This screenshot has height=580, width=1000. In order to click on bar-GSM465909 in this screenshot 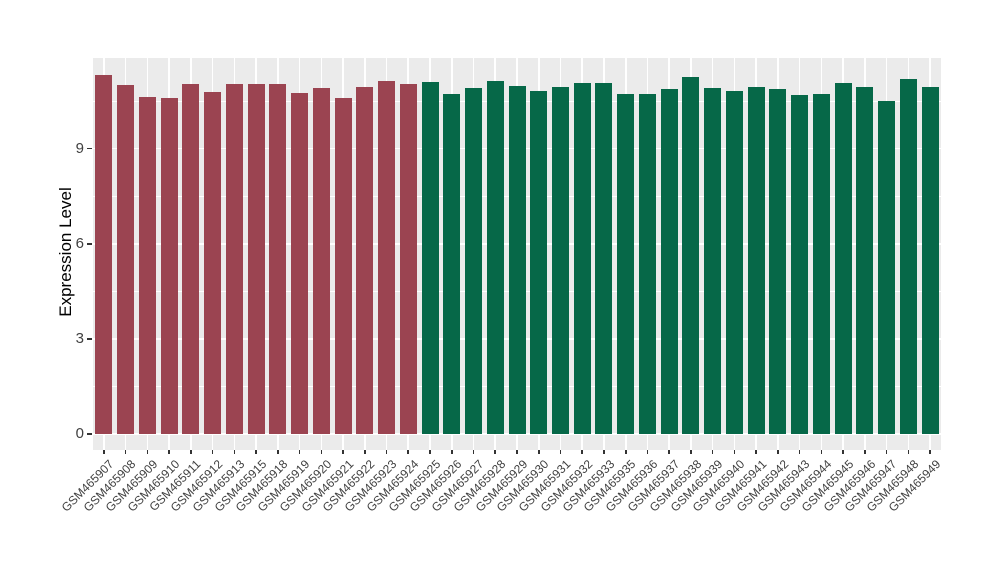, I will do `click(147, 265)`.